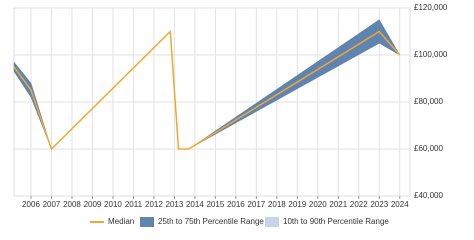 This screenshot has width=474, height=240. What do you see at coordinates (113, 204) in the screenshot?
I see `x-tick-label: 2010` at bounding box center [113, 204].